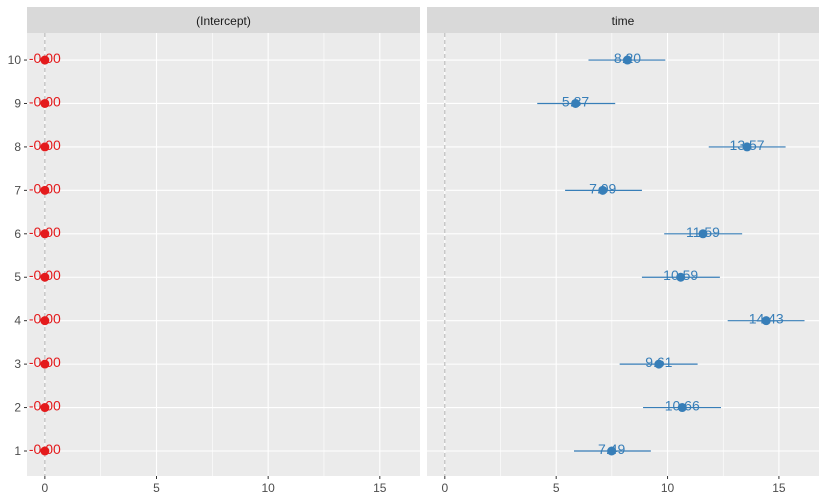  Describe the element at coordinates (17, 190) in the screenshot. I see `y-tick-label: 7` at that location.